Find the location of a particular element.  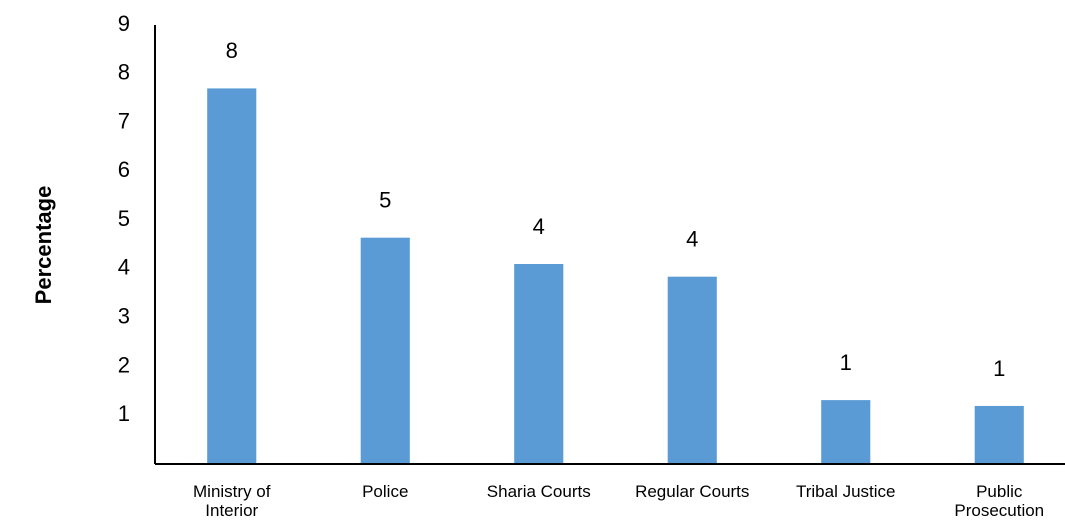

x-tick-label: Public Prosecution is located at coordinates (999, 501).